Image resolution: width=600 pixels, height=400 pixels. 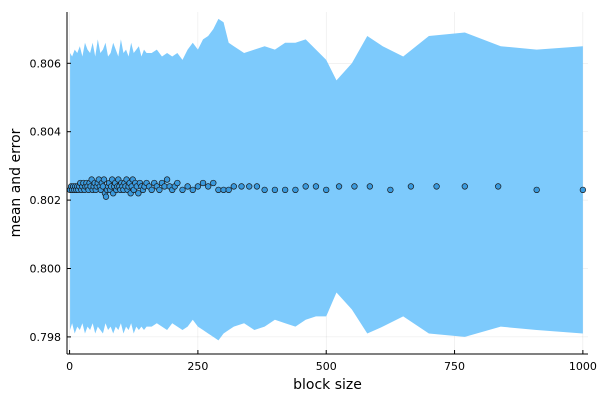 I want to click on x-tick-label: 0, so click(x=69, y=366).